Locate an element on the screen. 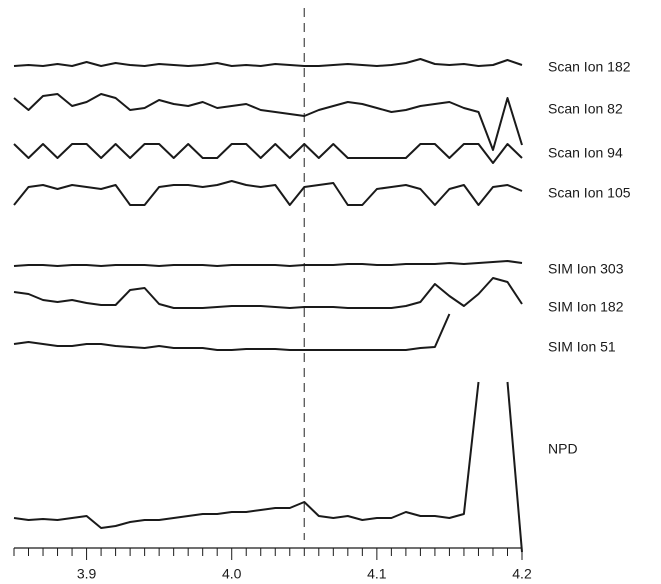 This screenshot has height=584, width=661. trace-label: Scan Ion 182 is located at coordinates (589, 67).